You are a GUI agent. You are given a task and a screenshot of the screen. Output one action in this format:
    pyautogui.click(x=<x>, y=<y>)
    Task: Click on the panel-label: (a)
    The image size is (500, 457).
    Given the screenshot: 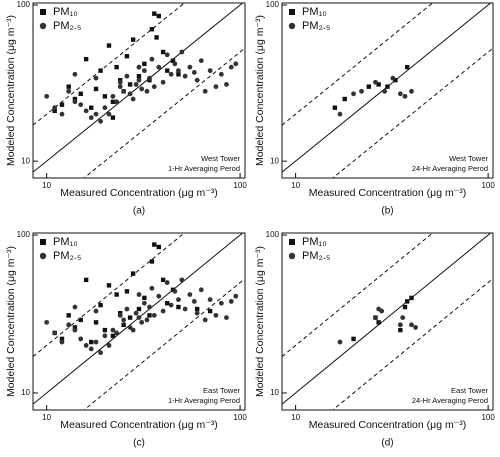 What is the action you would take?
    pyautogui.click(x=139, y=211)
    